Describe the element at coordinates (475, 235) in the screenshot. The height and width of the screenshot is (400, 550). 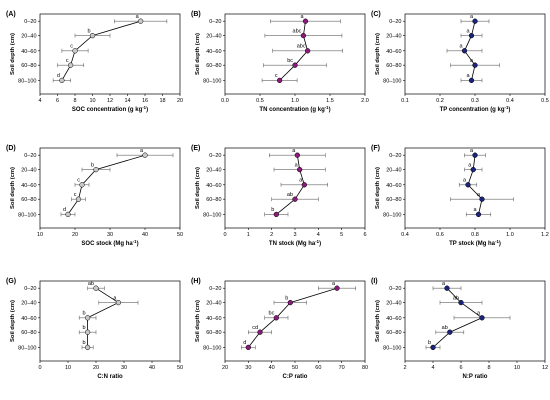
I see `x-tick-label: 0.8` at that location.